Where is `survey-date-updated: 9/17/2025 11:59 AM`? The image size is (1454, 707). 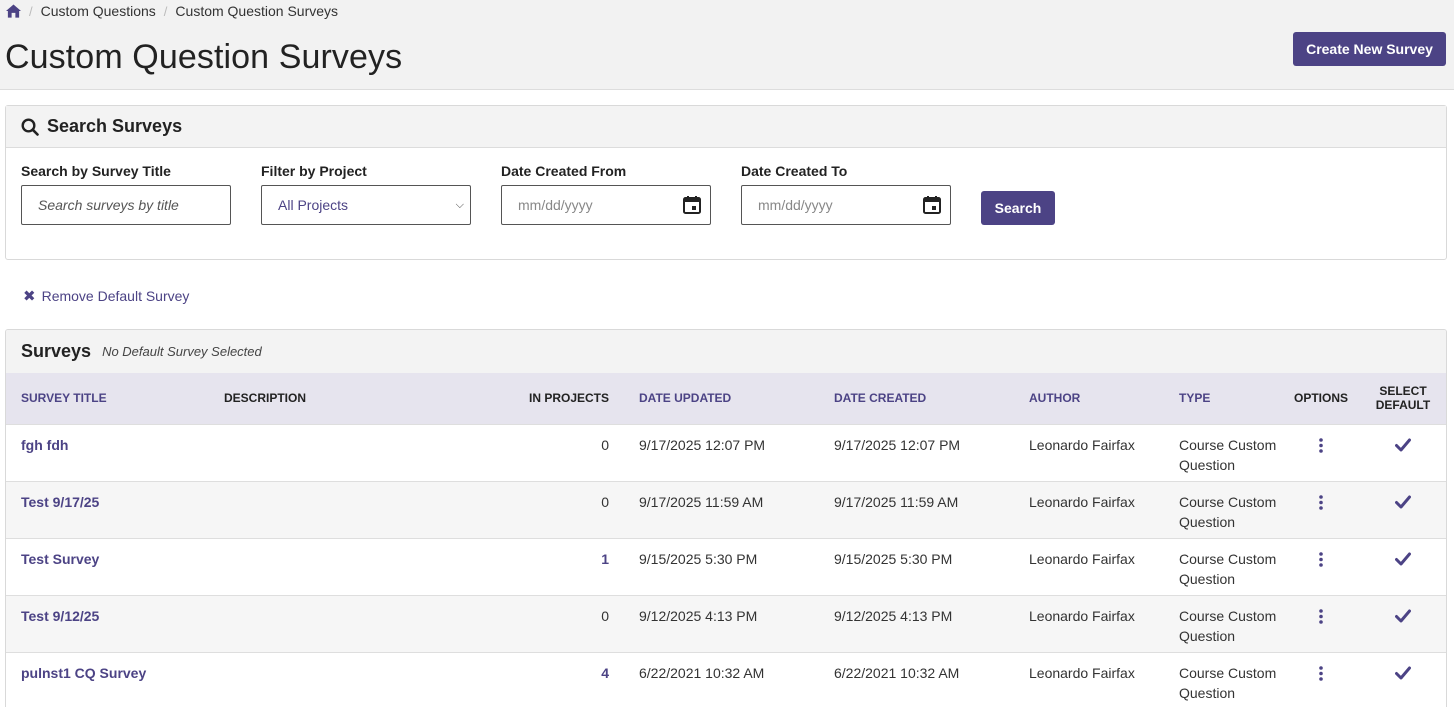 survey-date-updated: 9/17/2025 11:59 AM is located at coordinates (701, 501).